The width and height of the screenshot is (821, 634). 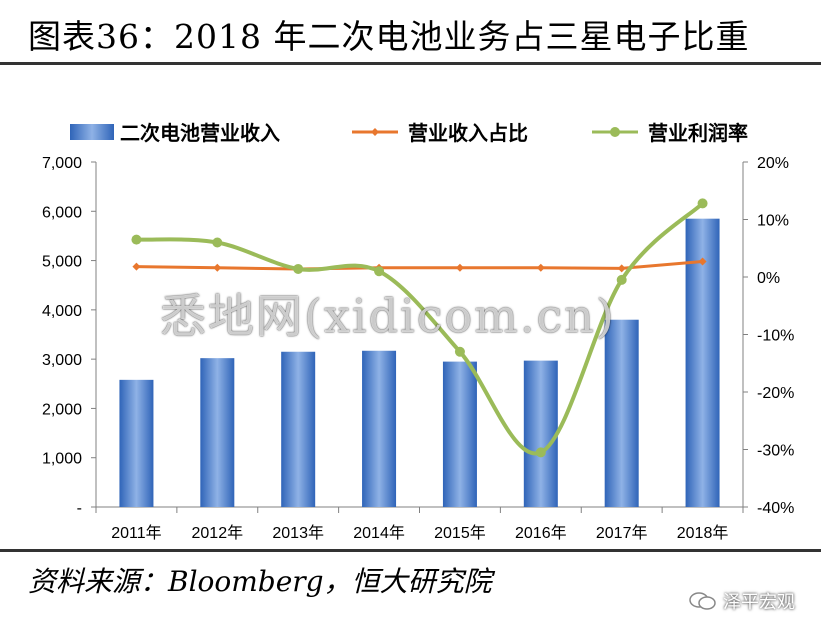 I want to click on legend-marker-share, so click(x=375, y=132).